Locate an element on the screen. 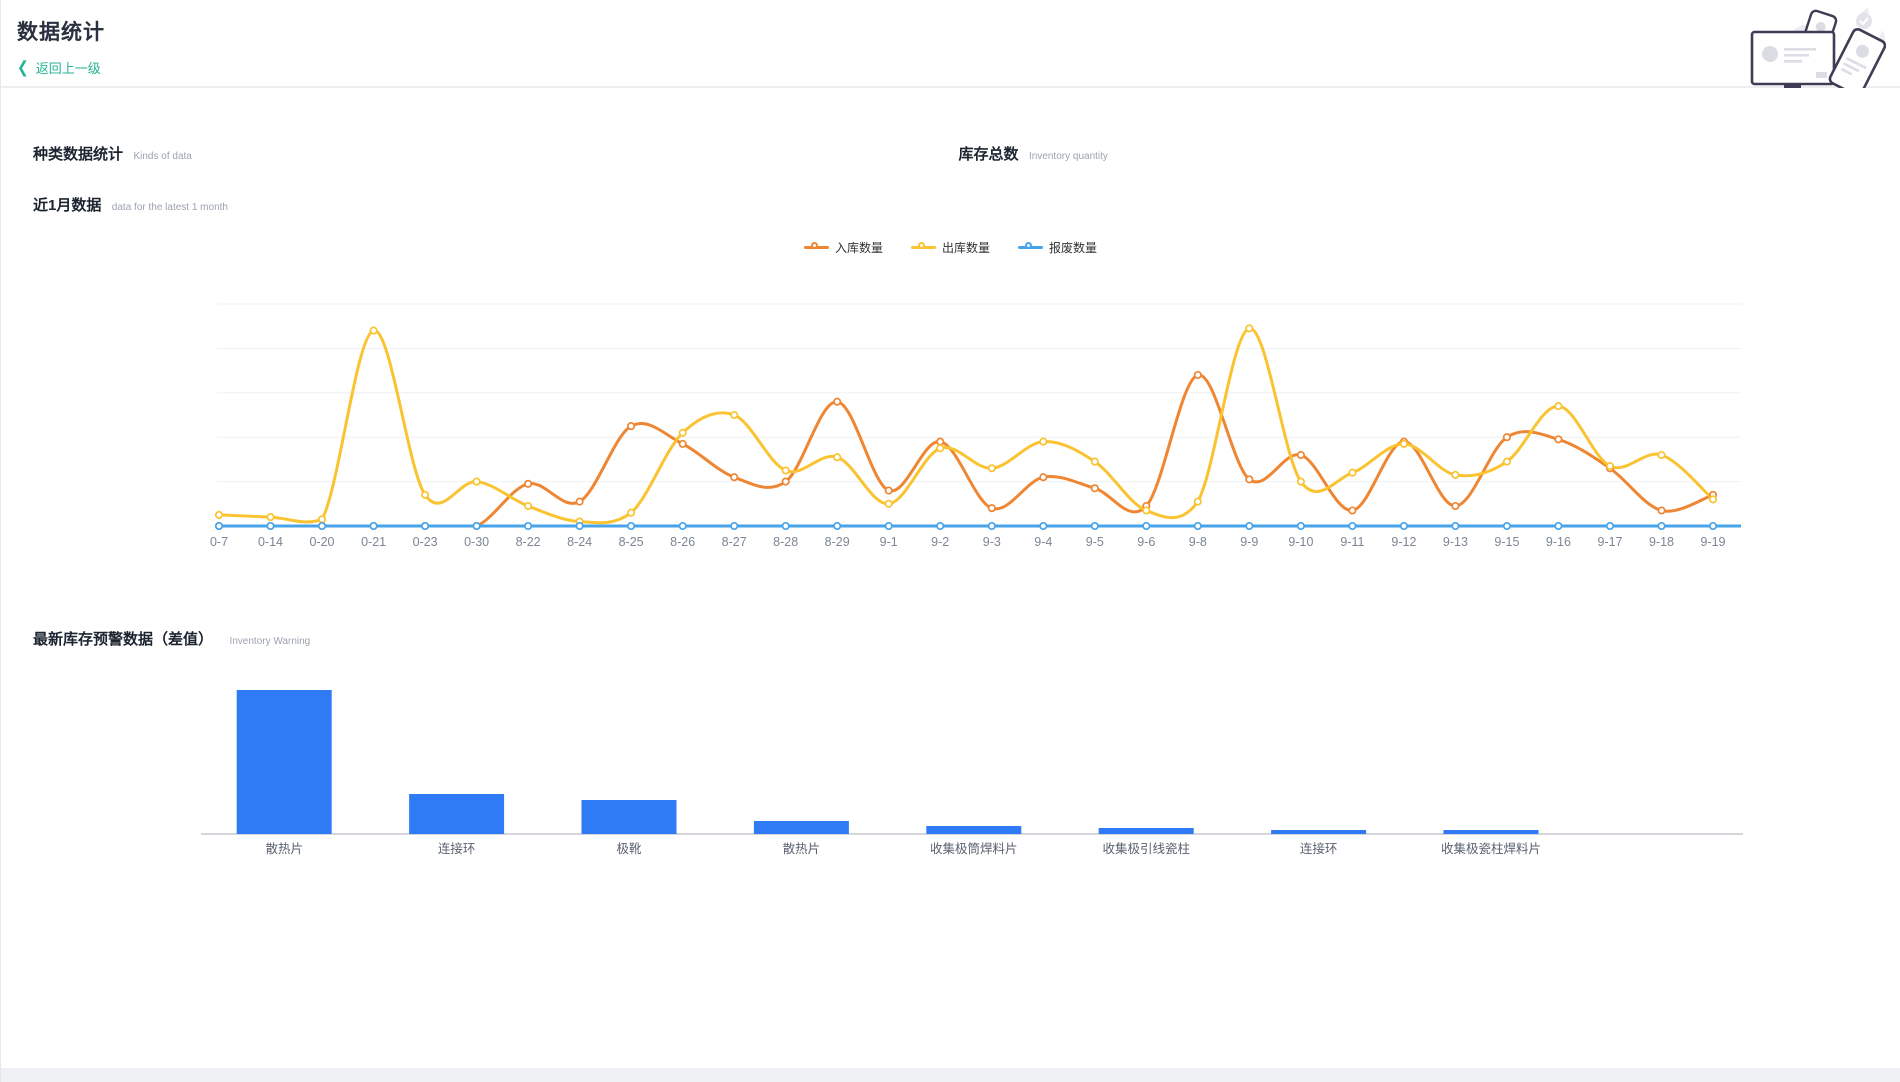  inbound-line-marker-icon is located at coordinates (816, 247).